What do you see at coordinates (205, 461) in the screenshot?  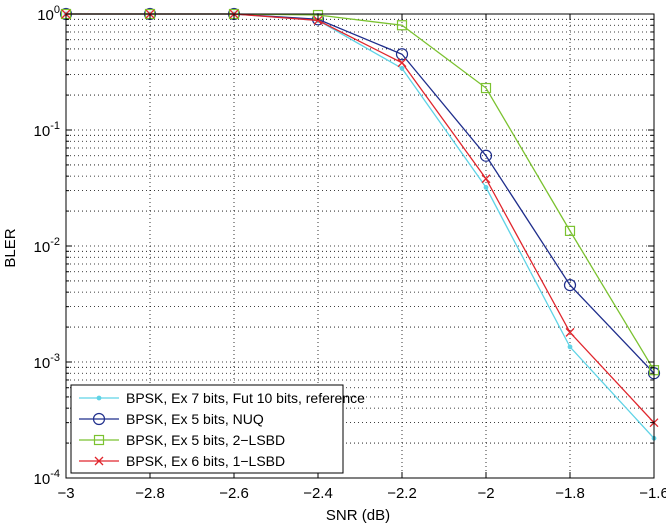 I see `legend-label: BPSK, Ex 6 bits, 1−LSBD` at bounding box center [205, 461].